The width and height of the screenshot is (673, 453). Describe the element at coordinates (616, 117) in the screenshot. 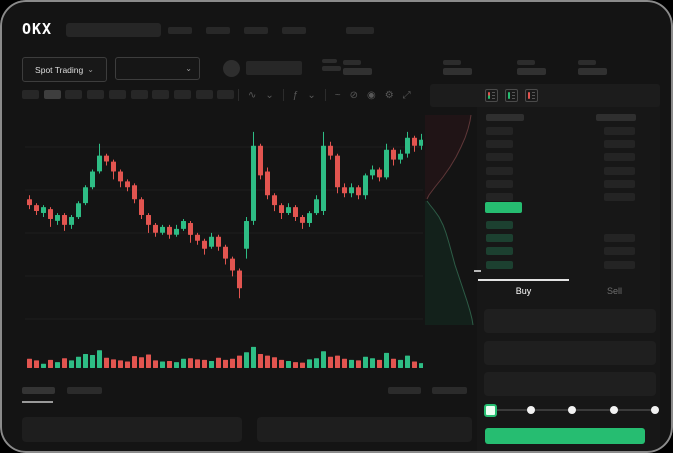

I see `orderbook-header-amount-skeleton` at that location.